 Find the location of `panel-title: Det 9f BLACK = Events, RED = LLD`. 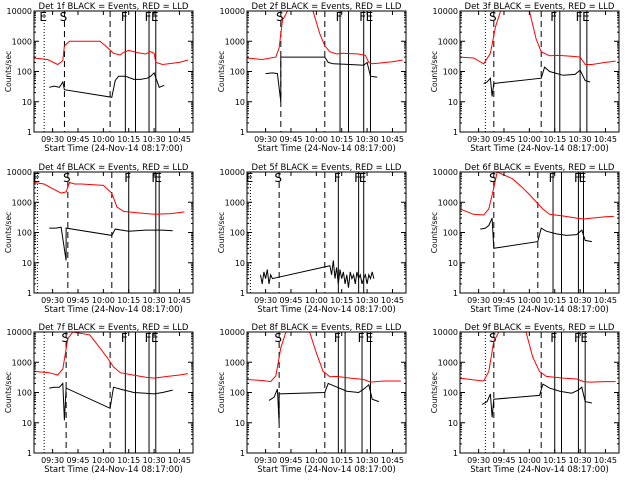

panel-title: Det 9f BLACK = Events, RED = LLD is located at coordinates (540, 328).